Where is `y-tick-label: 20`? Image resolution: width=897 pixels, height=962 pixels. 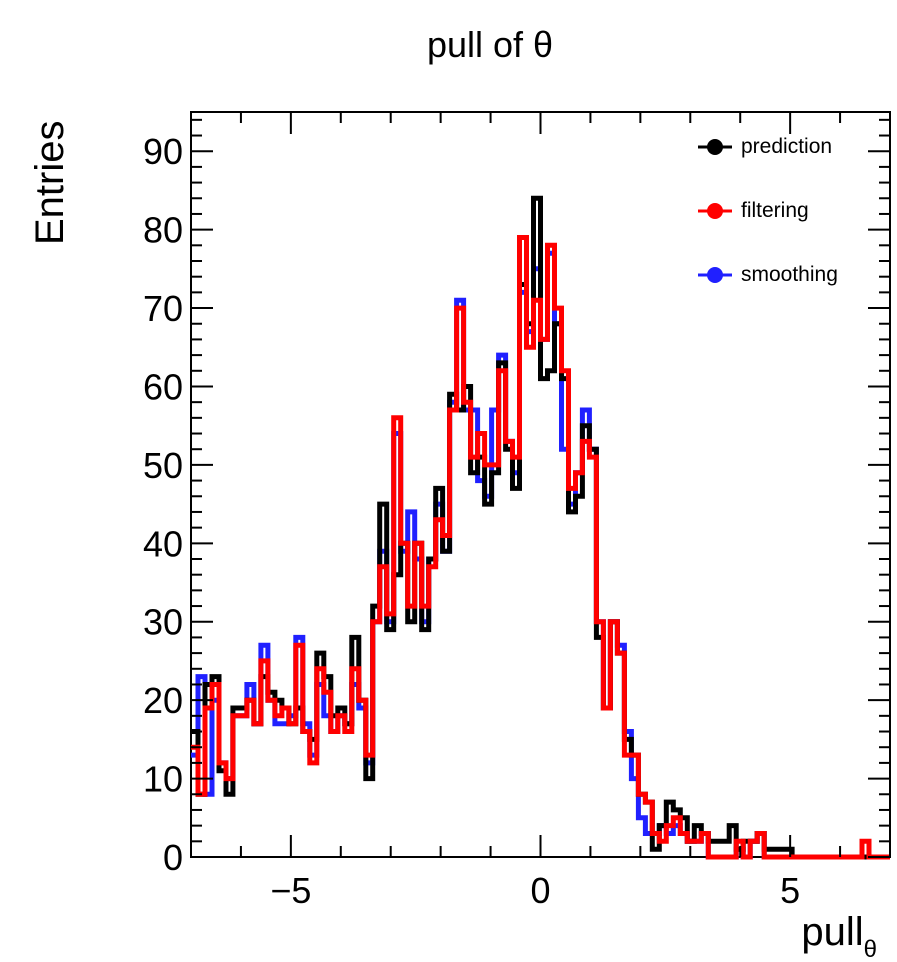 y-tick-label: 20 is located at coordinates (163, 700).